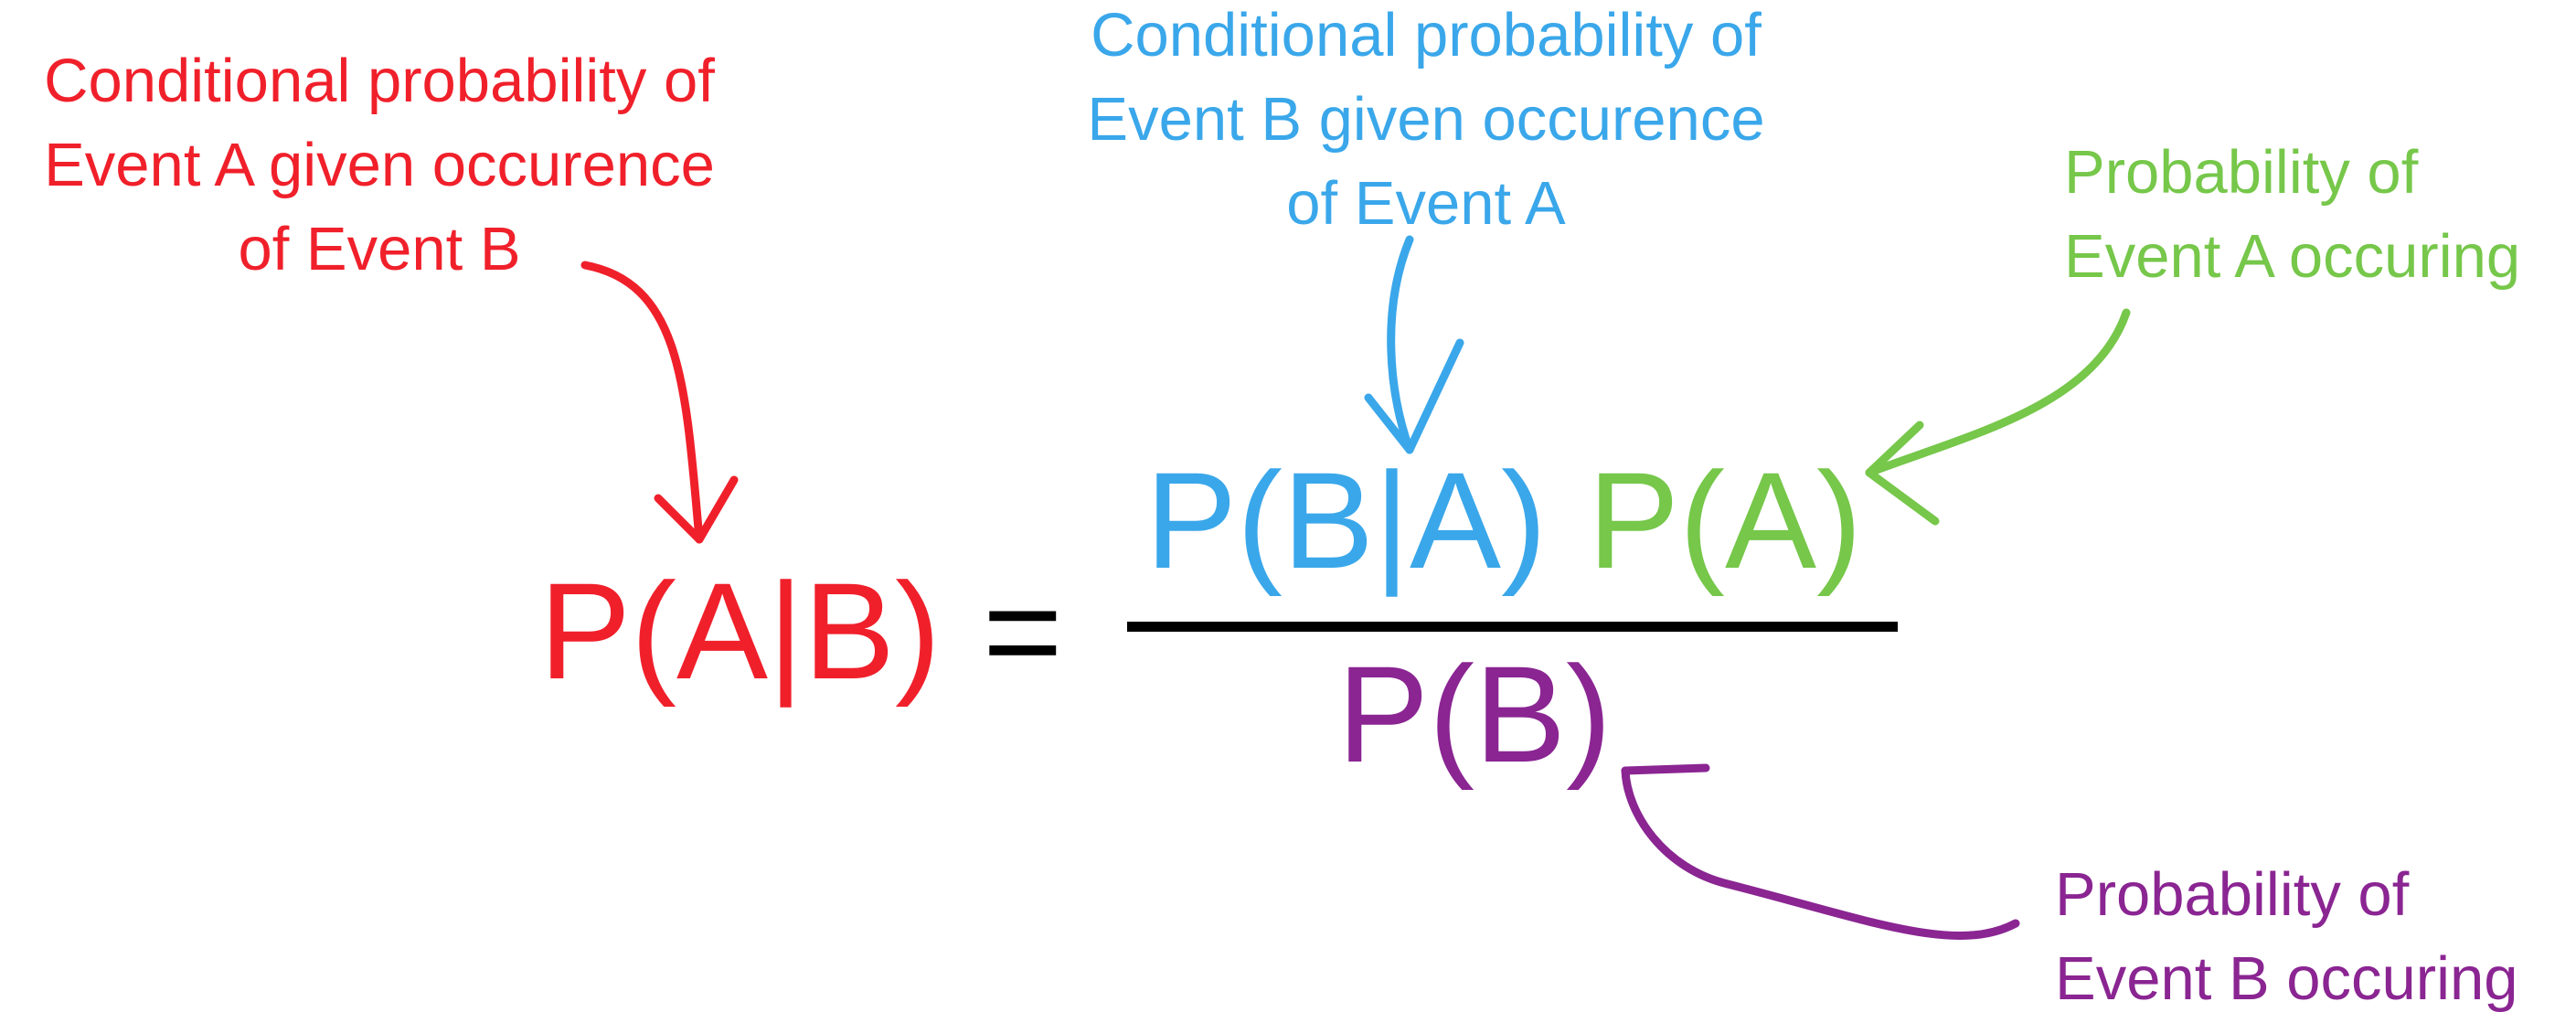  Describe the element at coordinates (1414, 344) in the screenshot. I see `blue-arrow` at that location.